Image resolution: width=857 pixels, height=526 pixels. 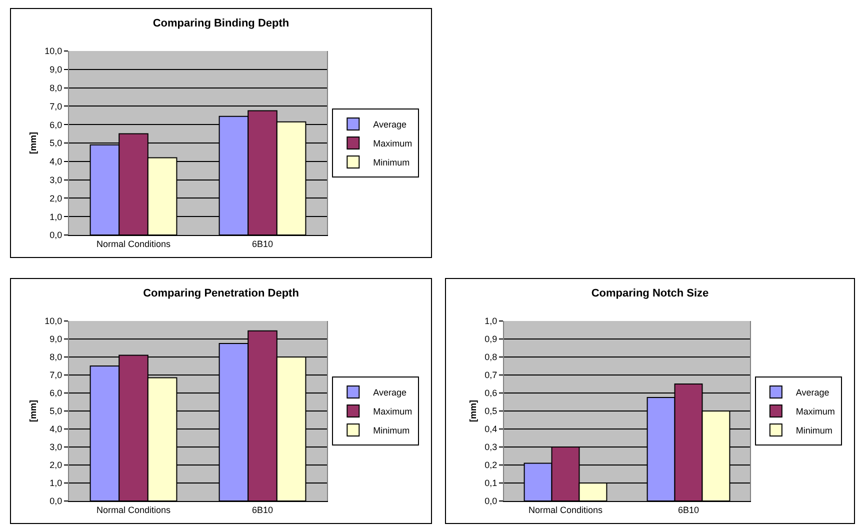 I want to click on y-tick-label: 0,8, so click(x=491, y=357).